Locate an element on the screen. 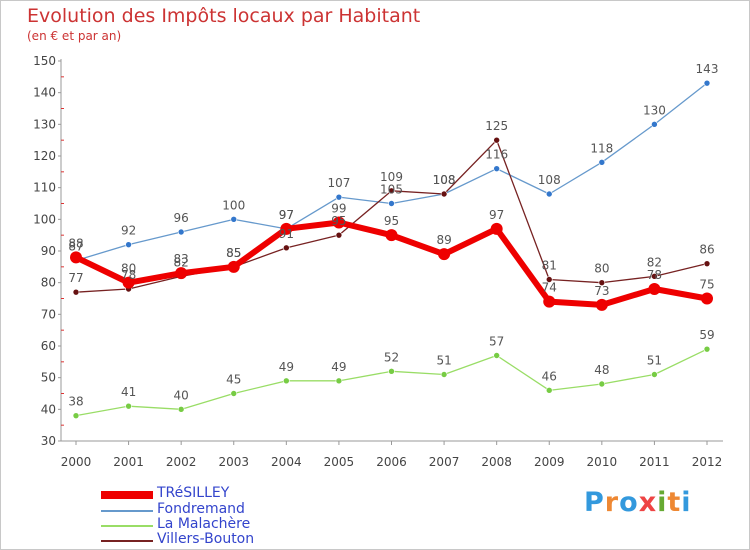 This screenshot has height=550, width=750. legend-swatch-villers-bouton is located at coordinates (127, 541).